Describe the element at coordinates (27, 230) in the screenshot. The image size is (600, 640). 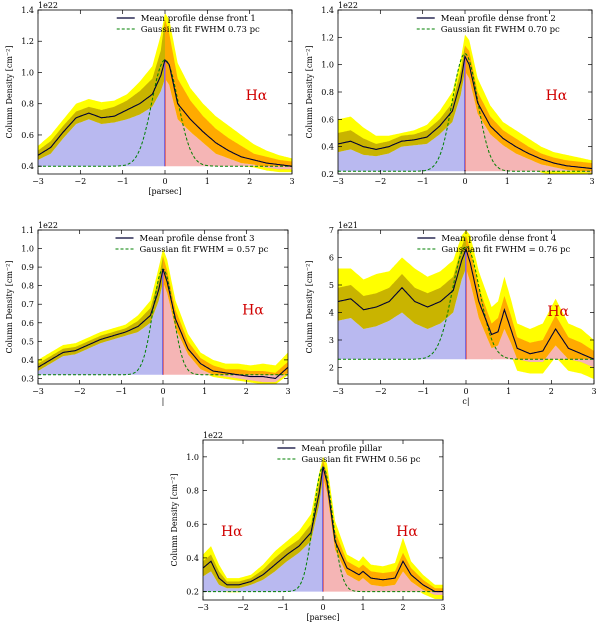
I see `y-tick-label: 1.1` at that location.